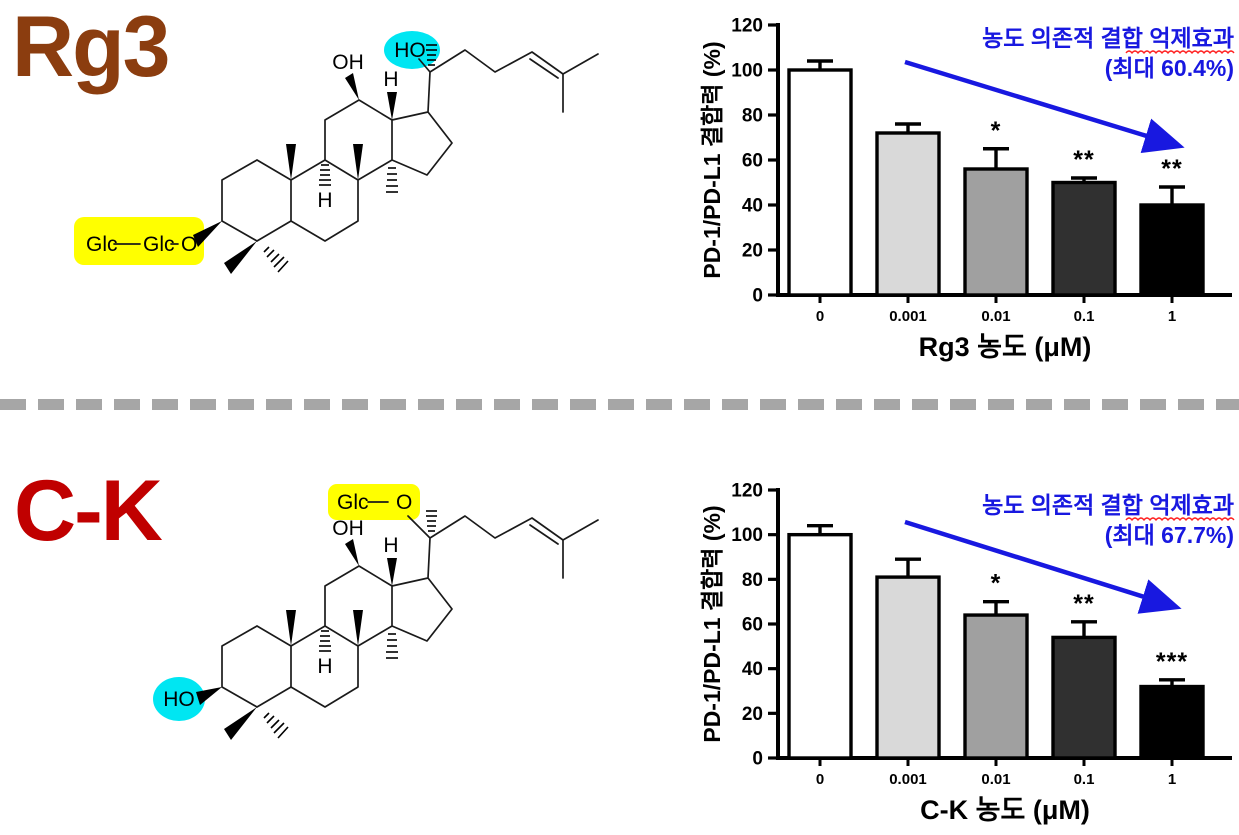  What do you see at coordinates (1172, 662) in the screenshot?
I see `significance-star-1: ***` at bounding box center [1172, 662].